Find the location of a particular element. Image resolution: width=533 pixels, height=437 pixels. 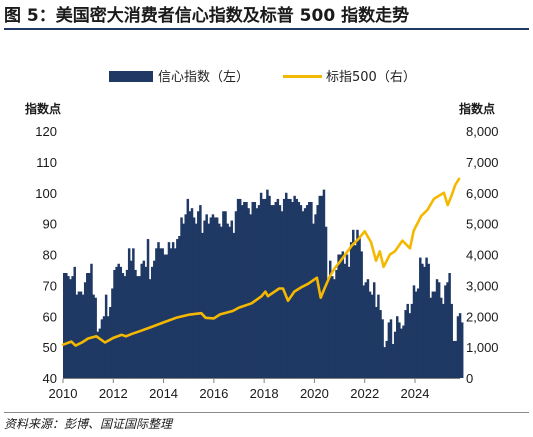

x-tick-label: 2024 is located at coordinates (415, 393).